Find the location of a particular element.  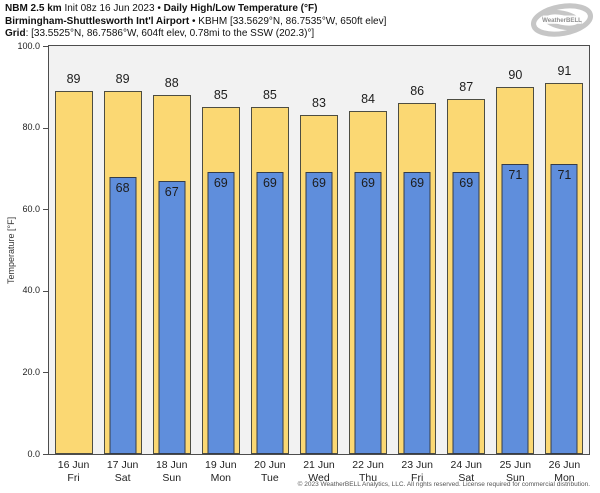

x-axis-label: 24 Jun Sat is located at coordinates (466, 472).